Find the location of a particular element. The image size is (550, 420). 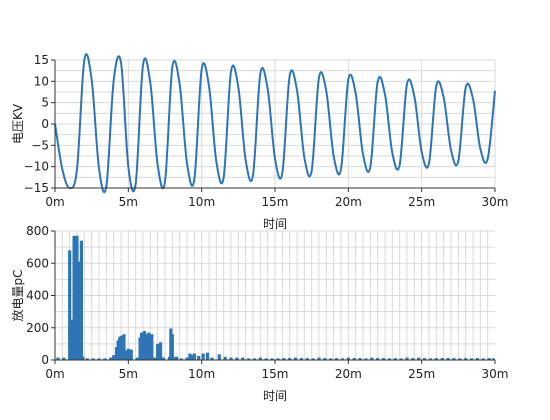

discharge-y-axis-title: 放电量pC is located at coordinates (17, 296).